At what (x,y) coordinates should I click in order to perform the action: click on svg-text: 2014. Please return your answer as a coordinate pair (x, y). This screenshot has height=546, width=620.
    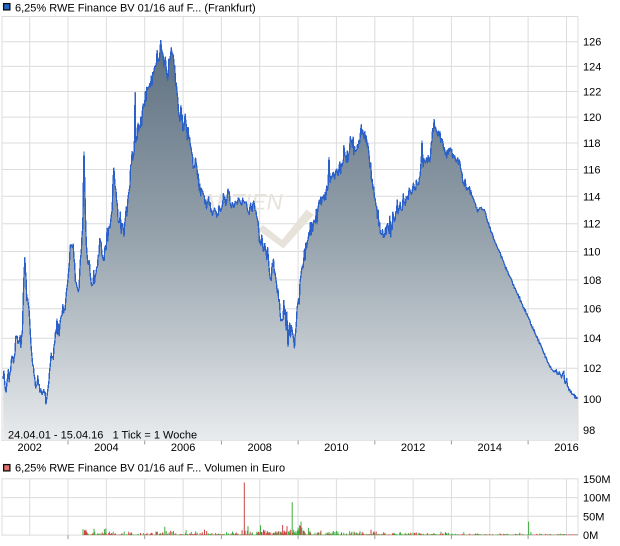
    Looking at the image, I should click on (490, 448).